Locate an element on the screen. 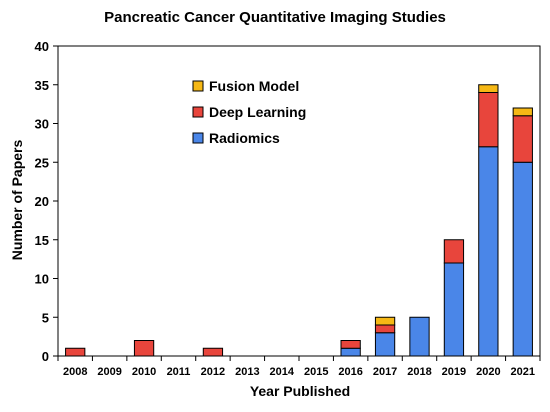 The width and height of the screenshot is (550, 412). y-tick-label: 0 is located at coordinates (45, 356).